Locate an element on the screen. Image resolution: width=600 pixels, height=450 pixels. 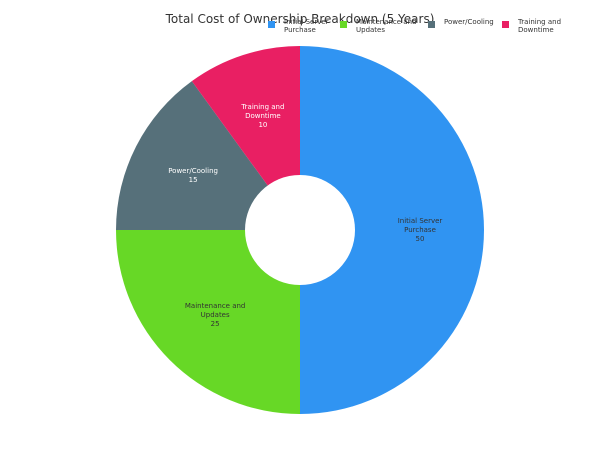
slice-label: Initial Server Purchase 50 is located at coordinates (420, 230).